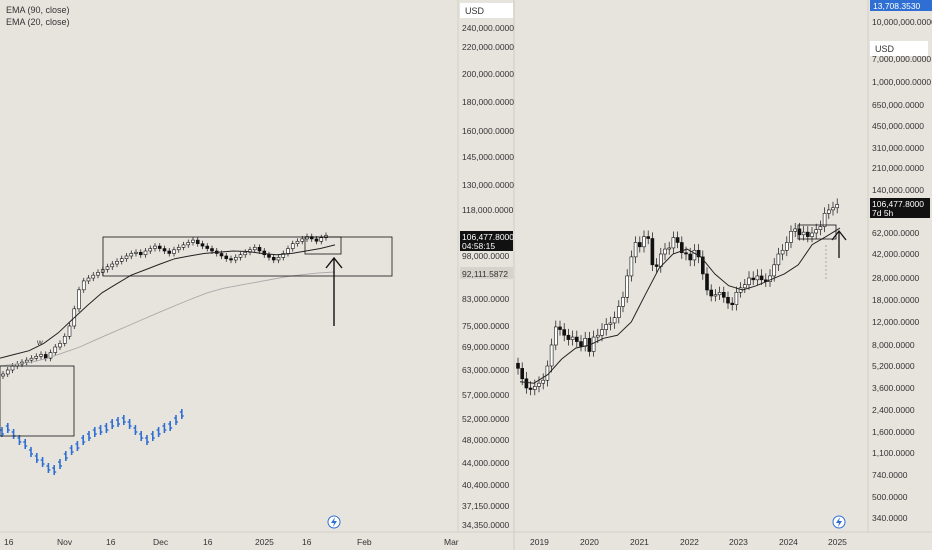 This screenshot has width=932, height=550. What do you see at coordinates (478, 246) in the screenshot?
I see `svg-text: 04:58:15` at bounding box center [478, 246].